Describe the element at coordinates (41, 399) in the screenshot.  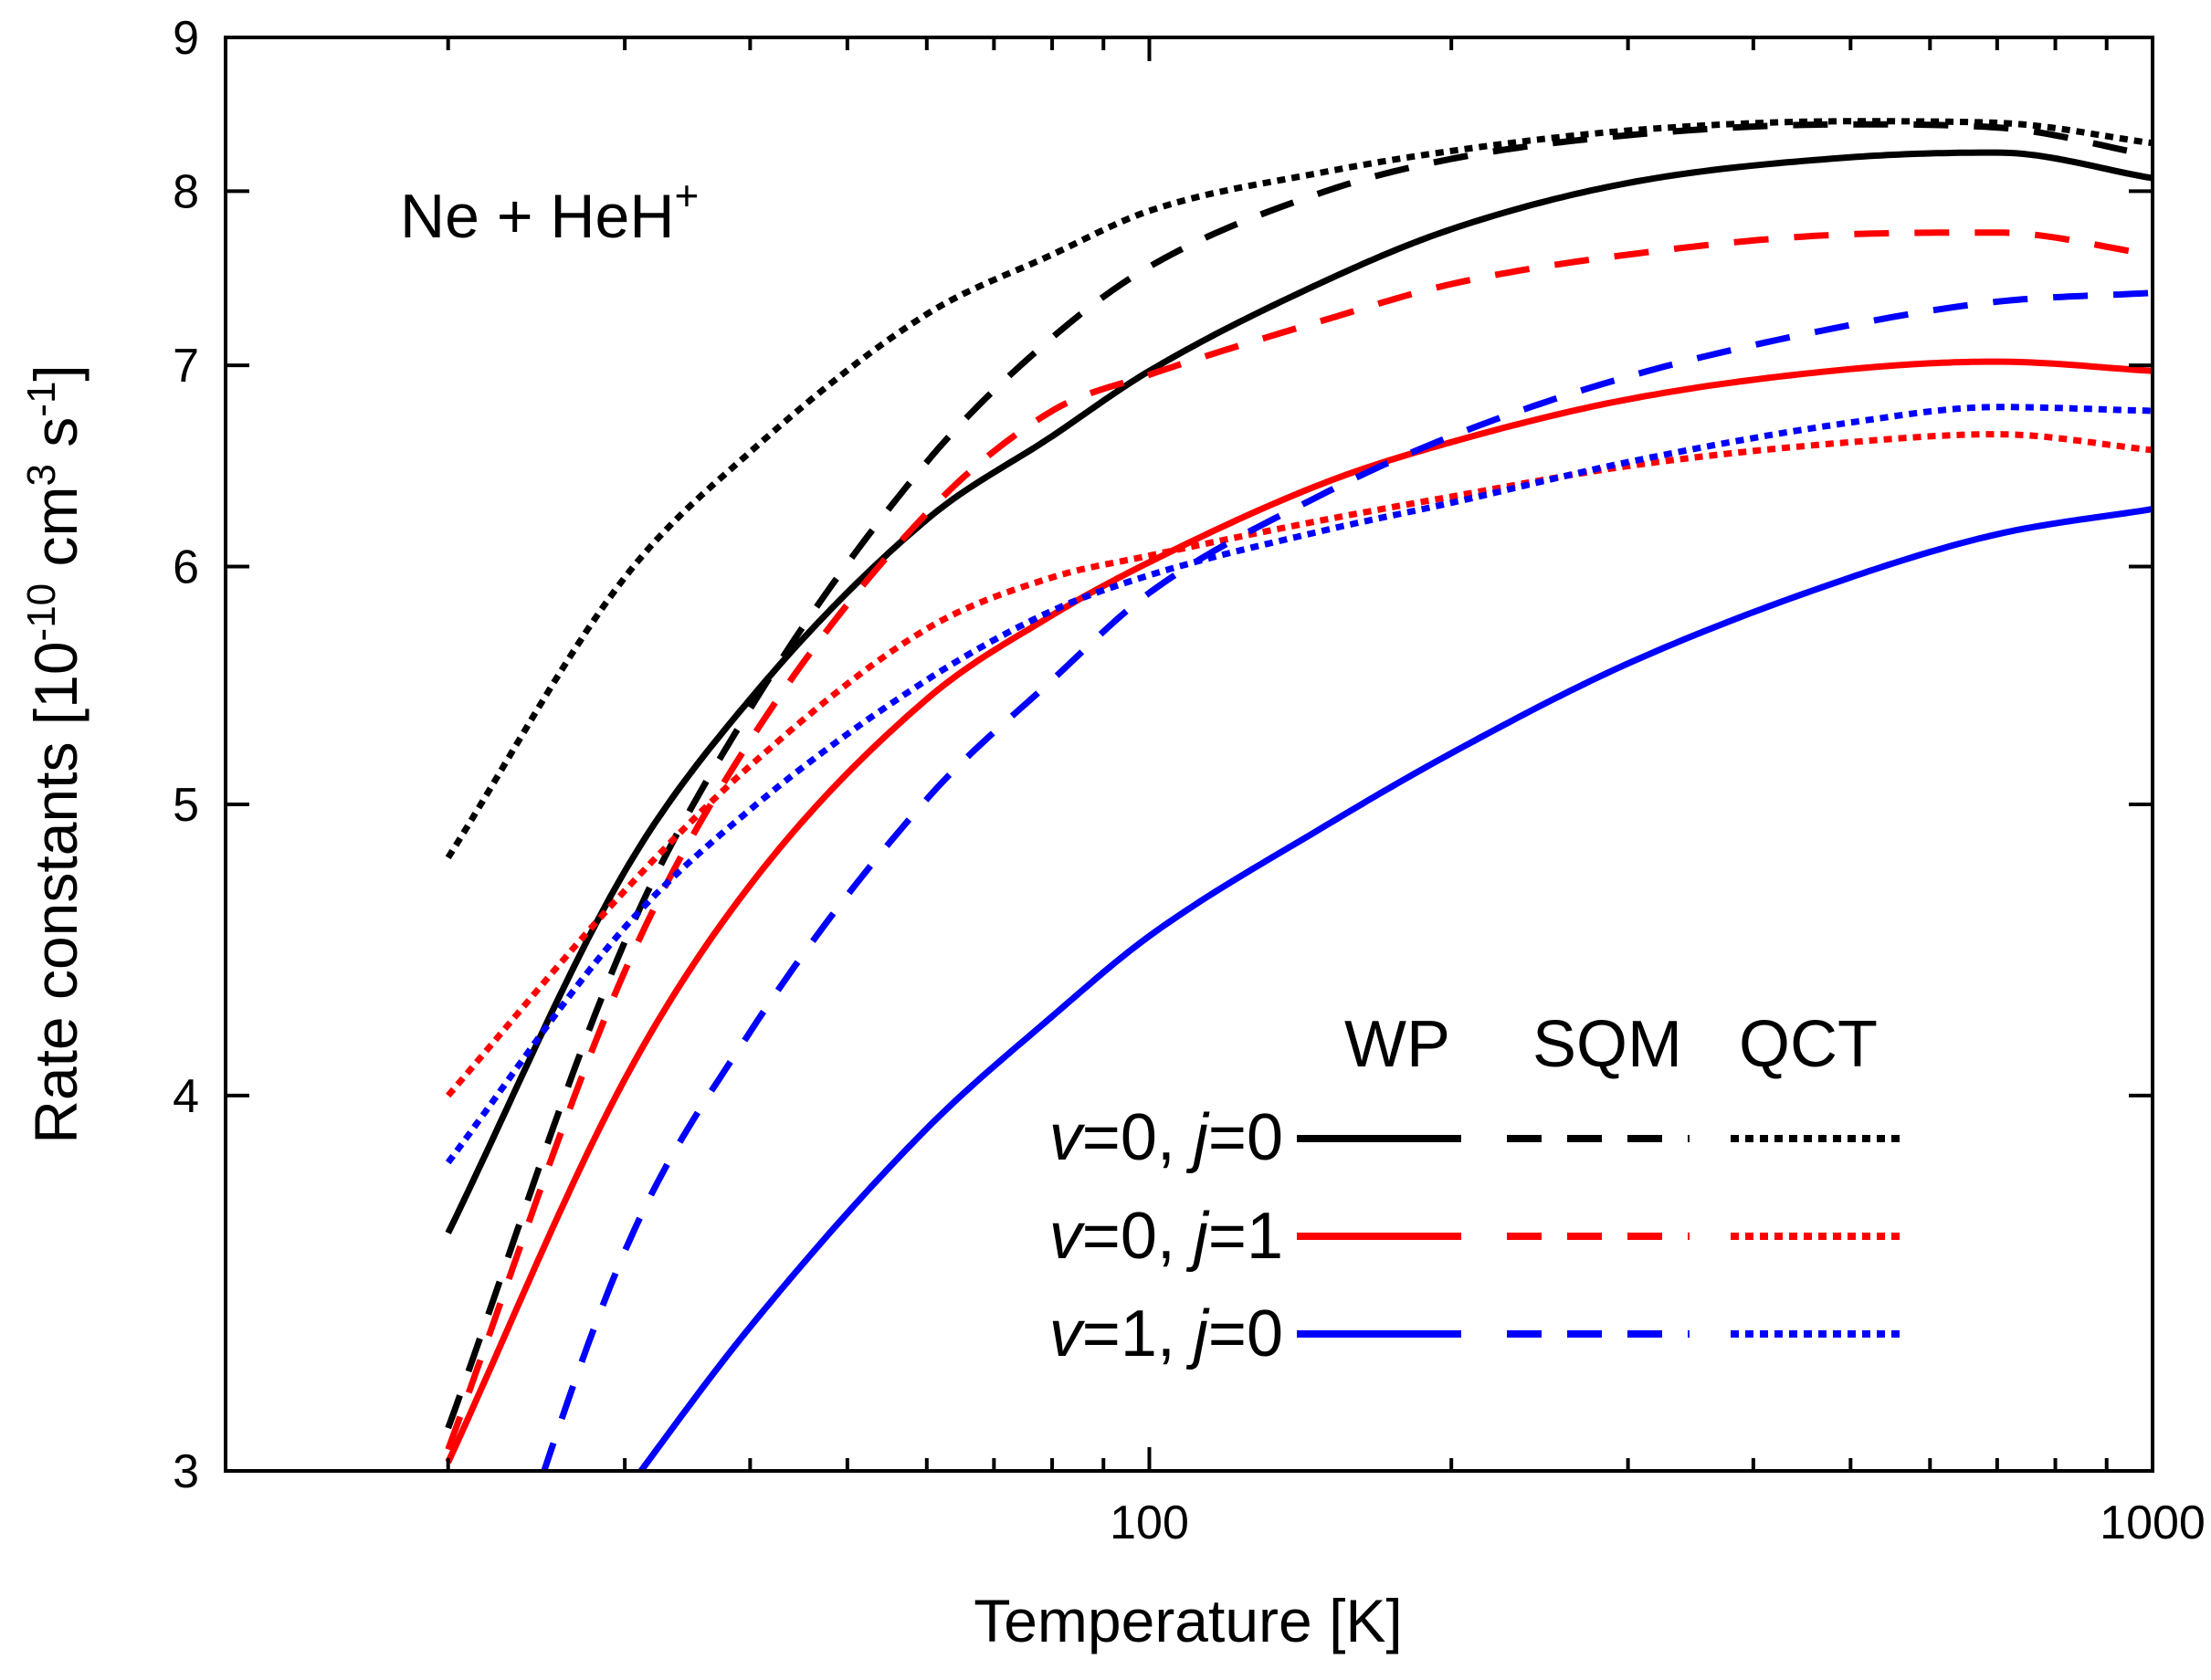
I see `y-axis-label-exp3: -1` at that location.